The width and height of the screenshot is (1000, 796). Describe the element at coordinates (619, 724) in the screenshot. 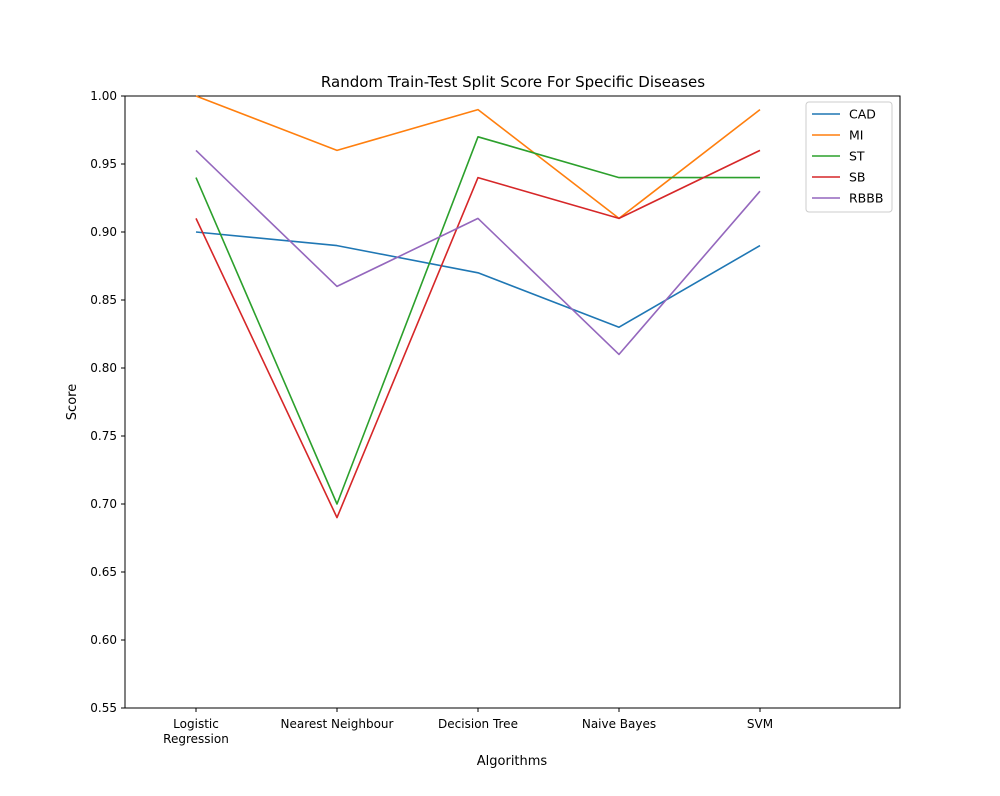

I see `x-tick-label: Naive Bayes` at that location.